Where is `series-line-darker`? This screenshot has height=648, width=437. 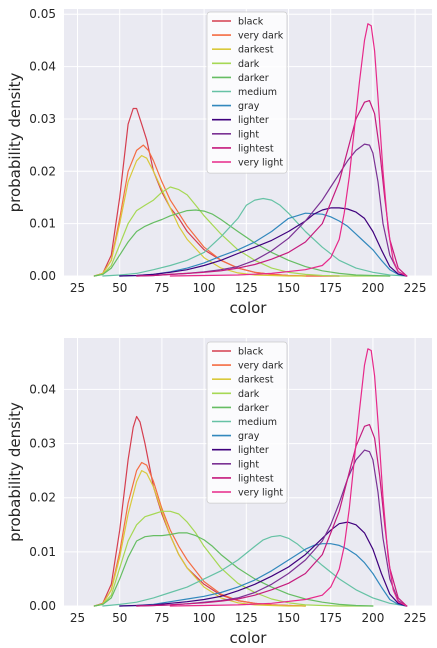 series-line-darker is located at coordinates (242, 243).